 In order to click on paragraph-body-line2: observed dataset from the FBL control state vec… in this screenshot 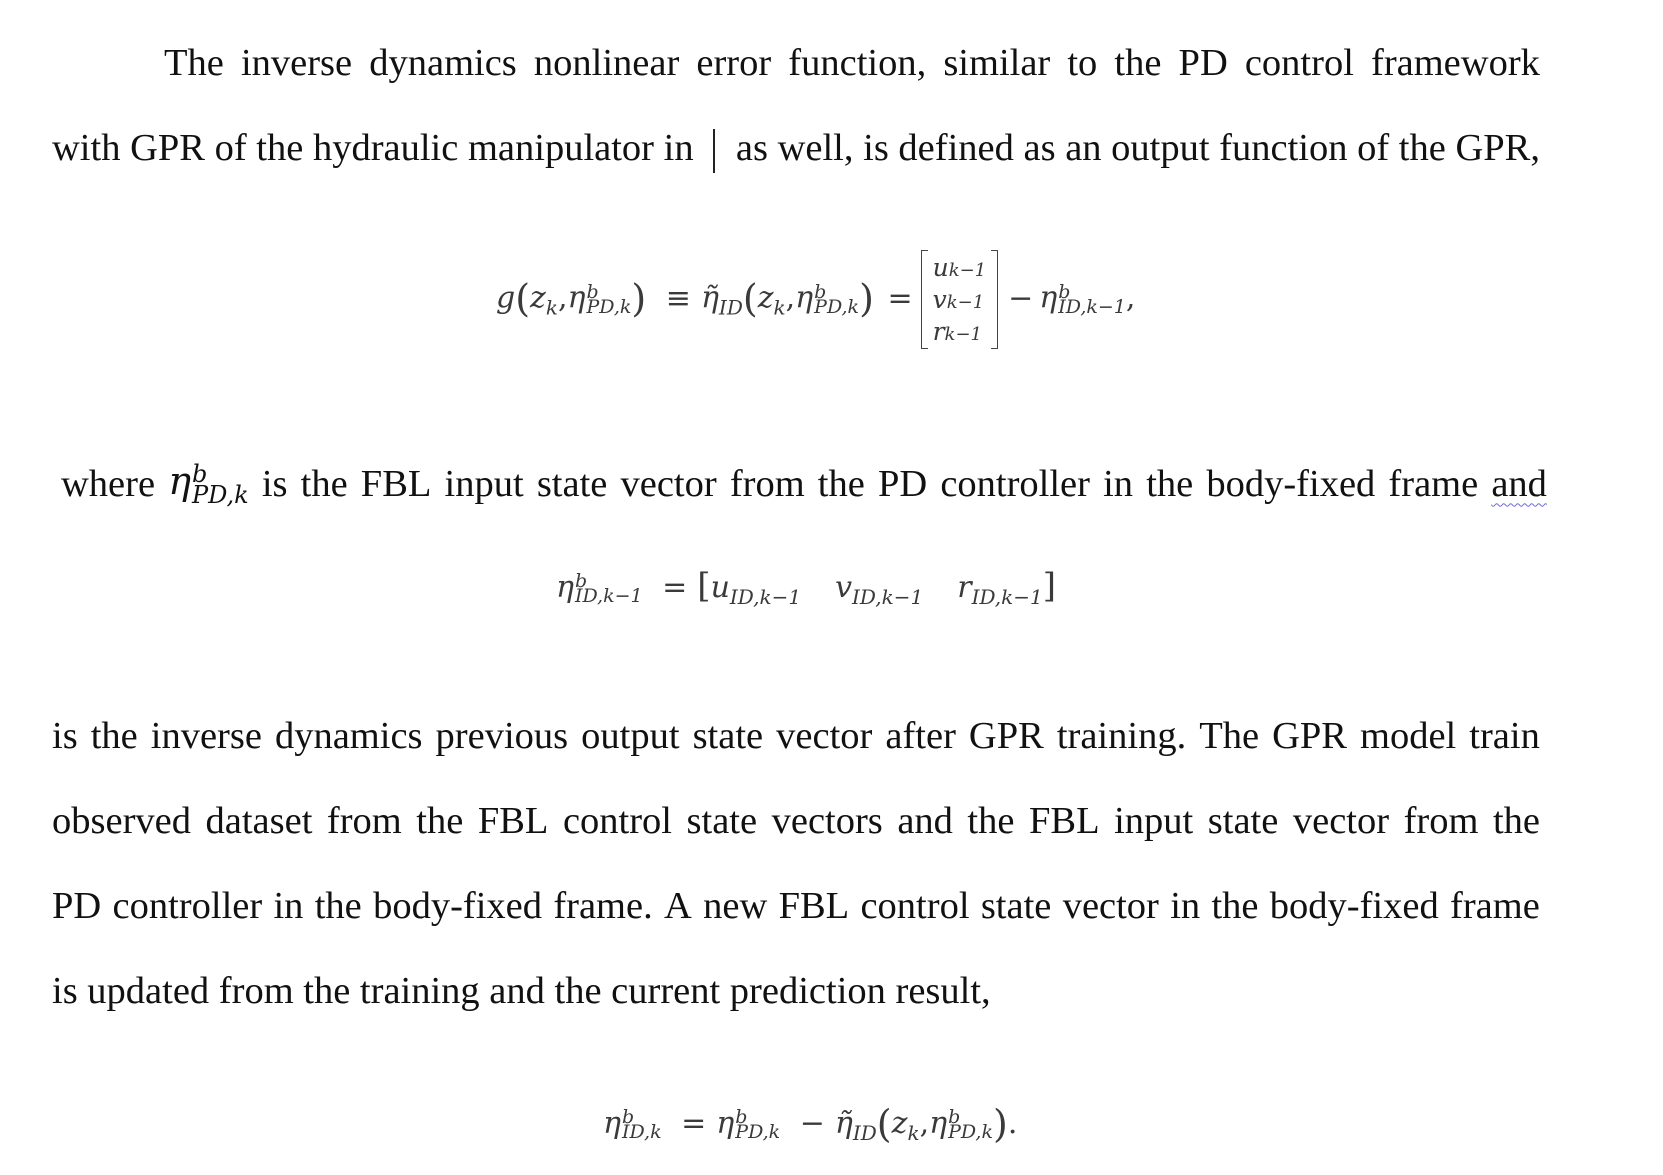, I will do `click(796, 821)`.